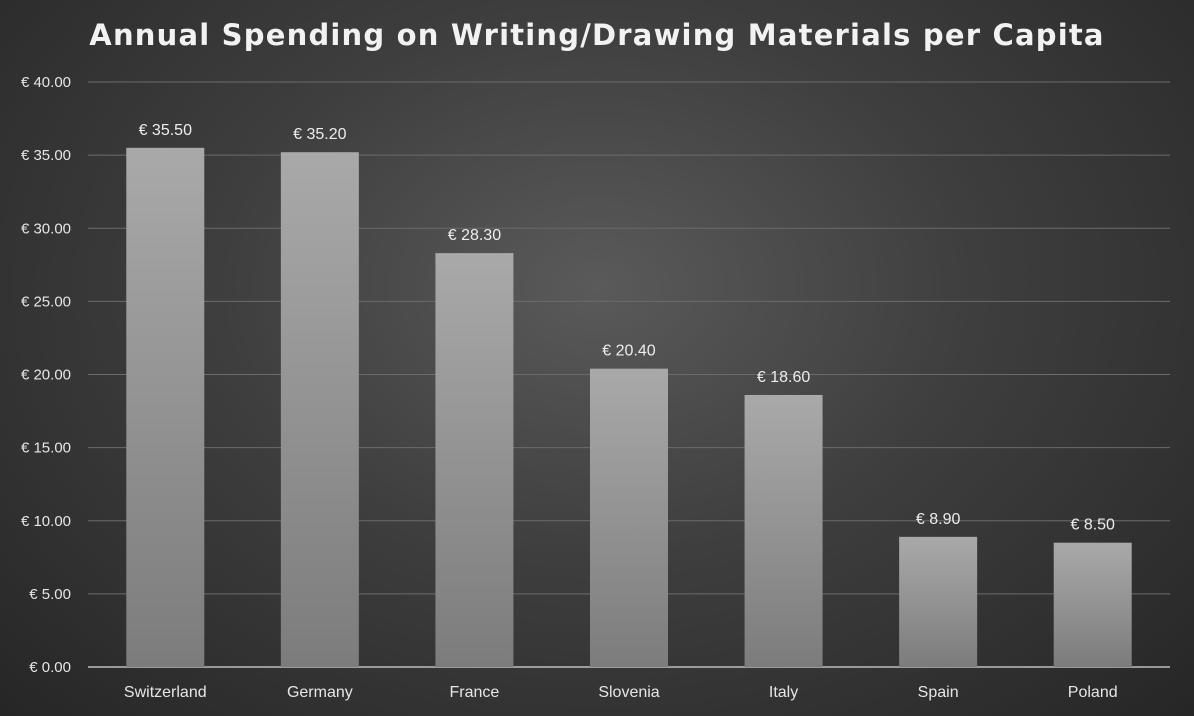 The height and width of the screenshot is (716, 1194). I want to click on data-label: € 20.40, so click(628, 351).